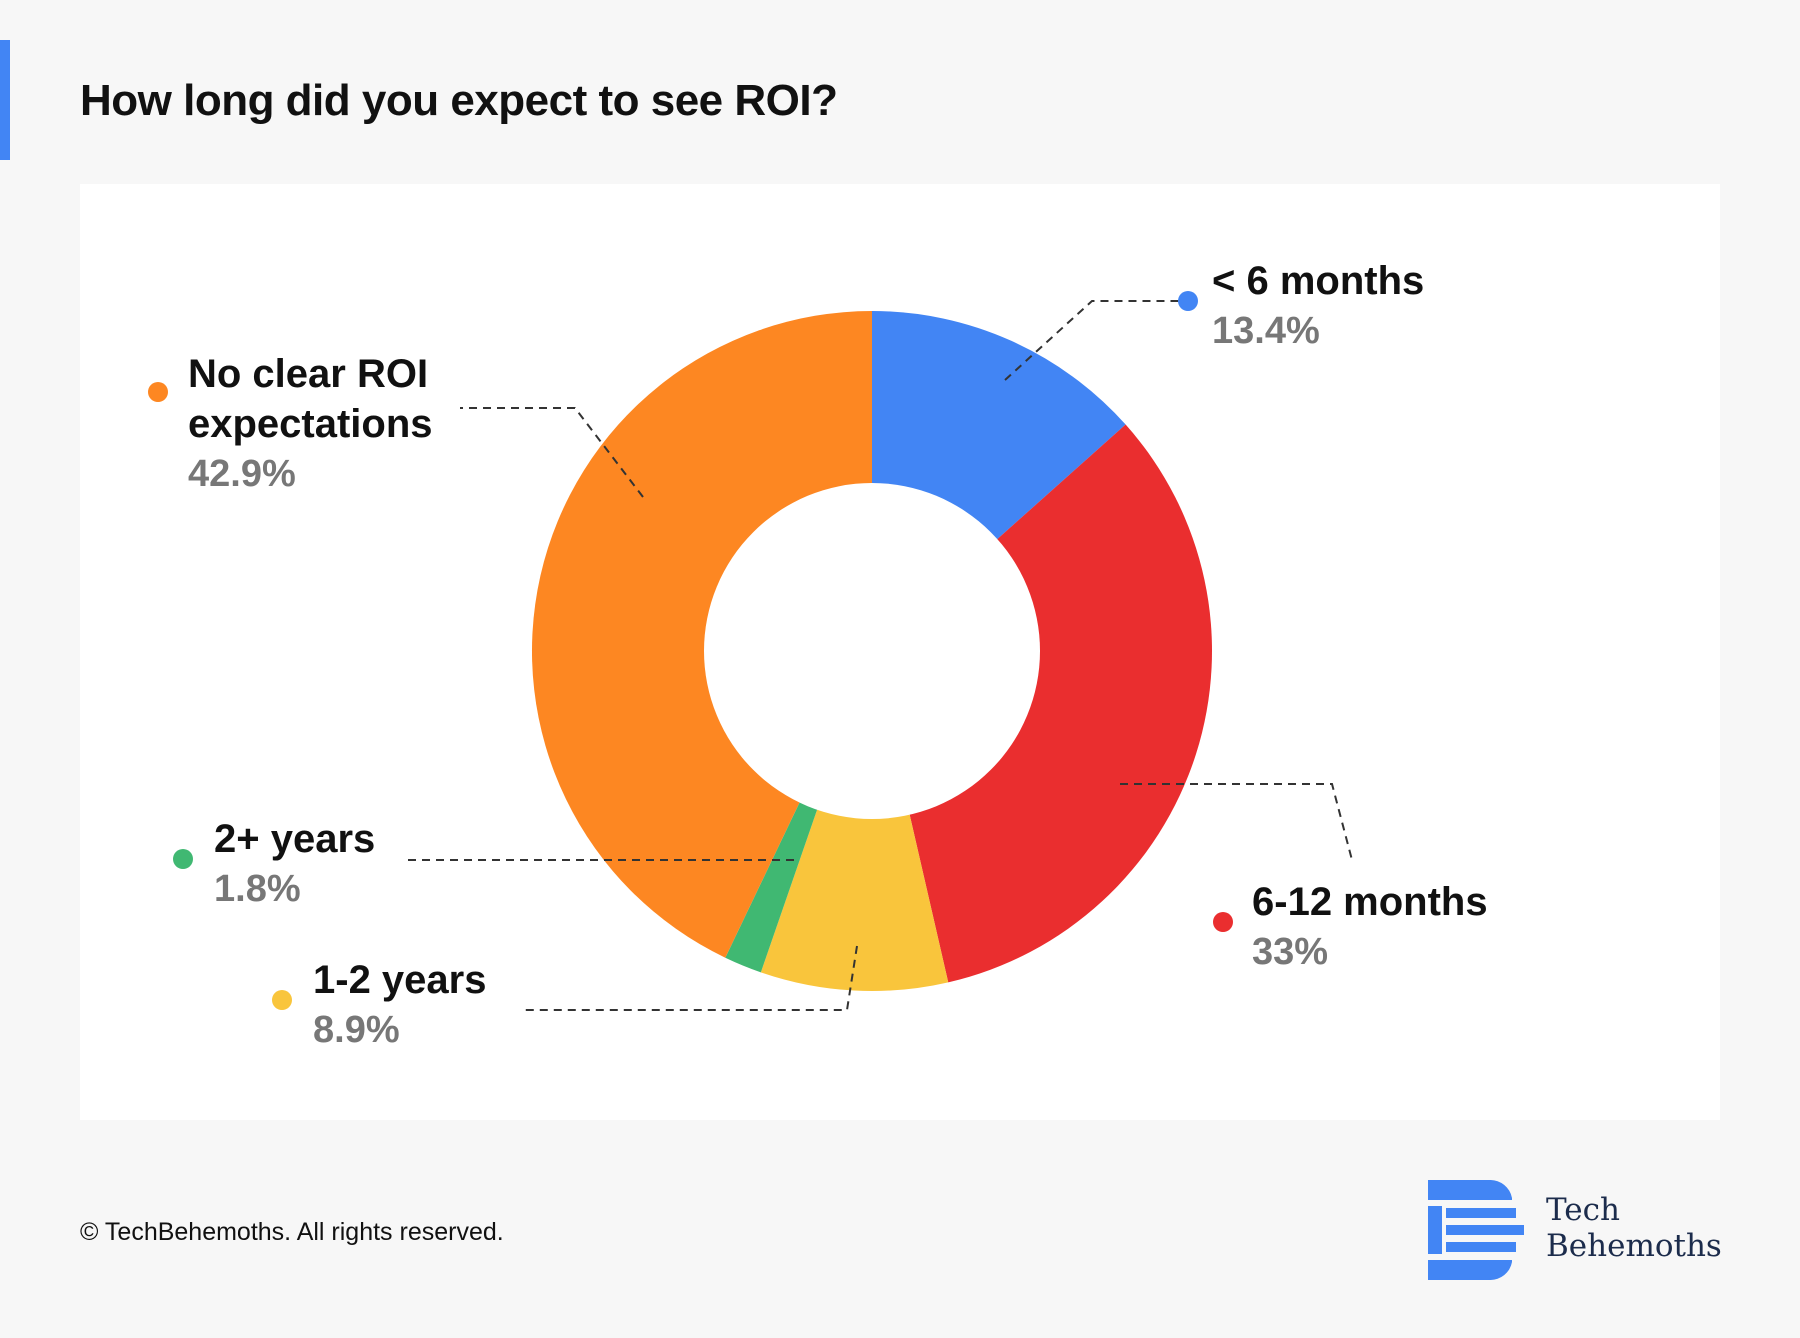 The width and height of the screenshot is (1800, 1338). I want to click on dot-6to12, so click(1223, 922).